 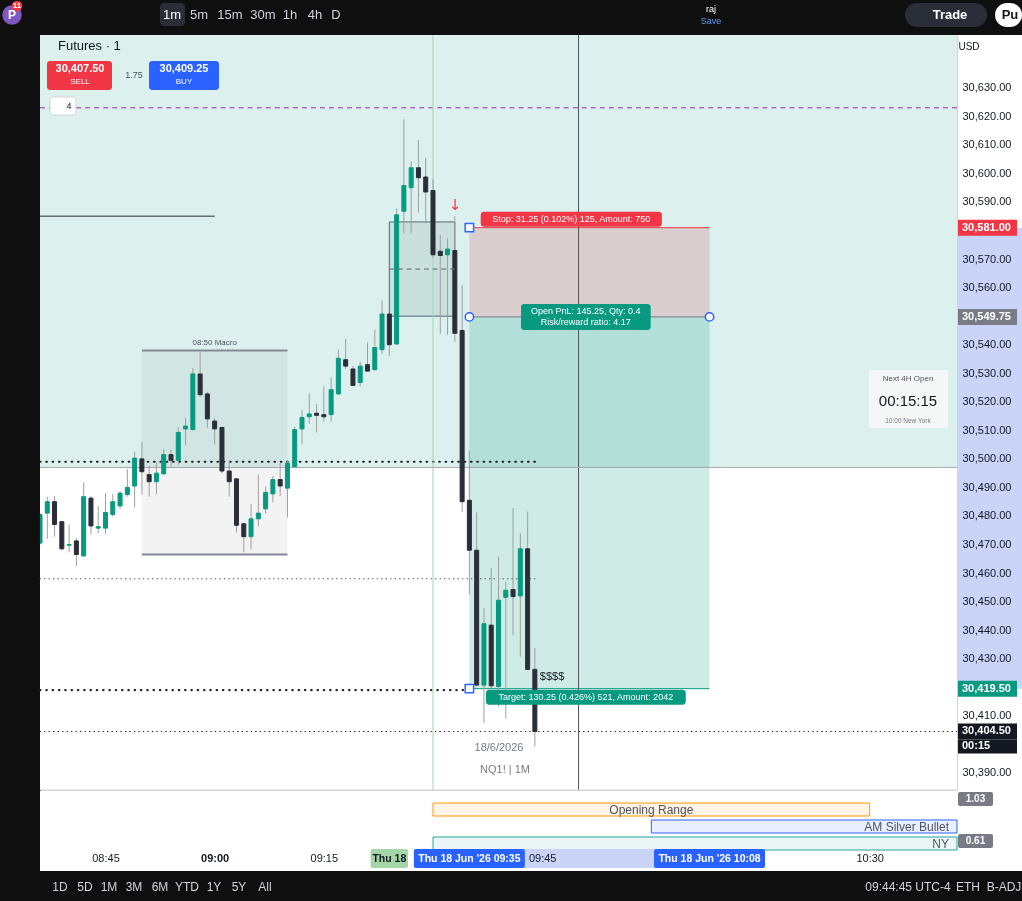 What do you see at coordinates (908, 378) in the screenshot?
I see `annotation: Next 4H Open` at bounding box center [908, 378].